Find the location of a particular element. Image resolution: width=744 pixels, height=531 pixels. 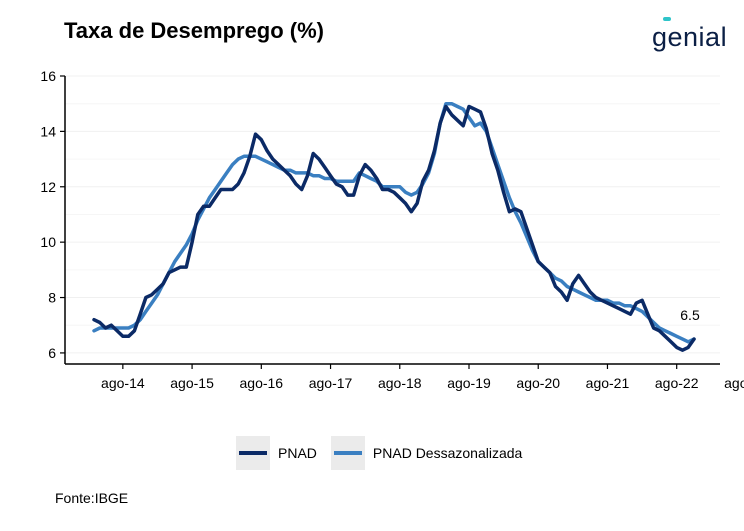

x-tick-label: ago-15 is located at coordinates (192, 383).